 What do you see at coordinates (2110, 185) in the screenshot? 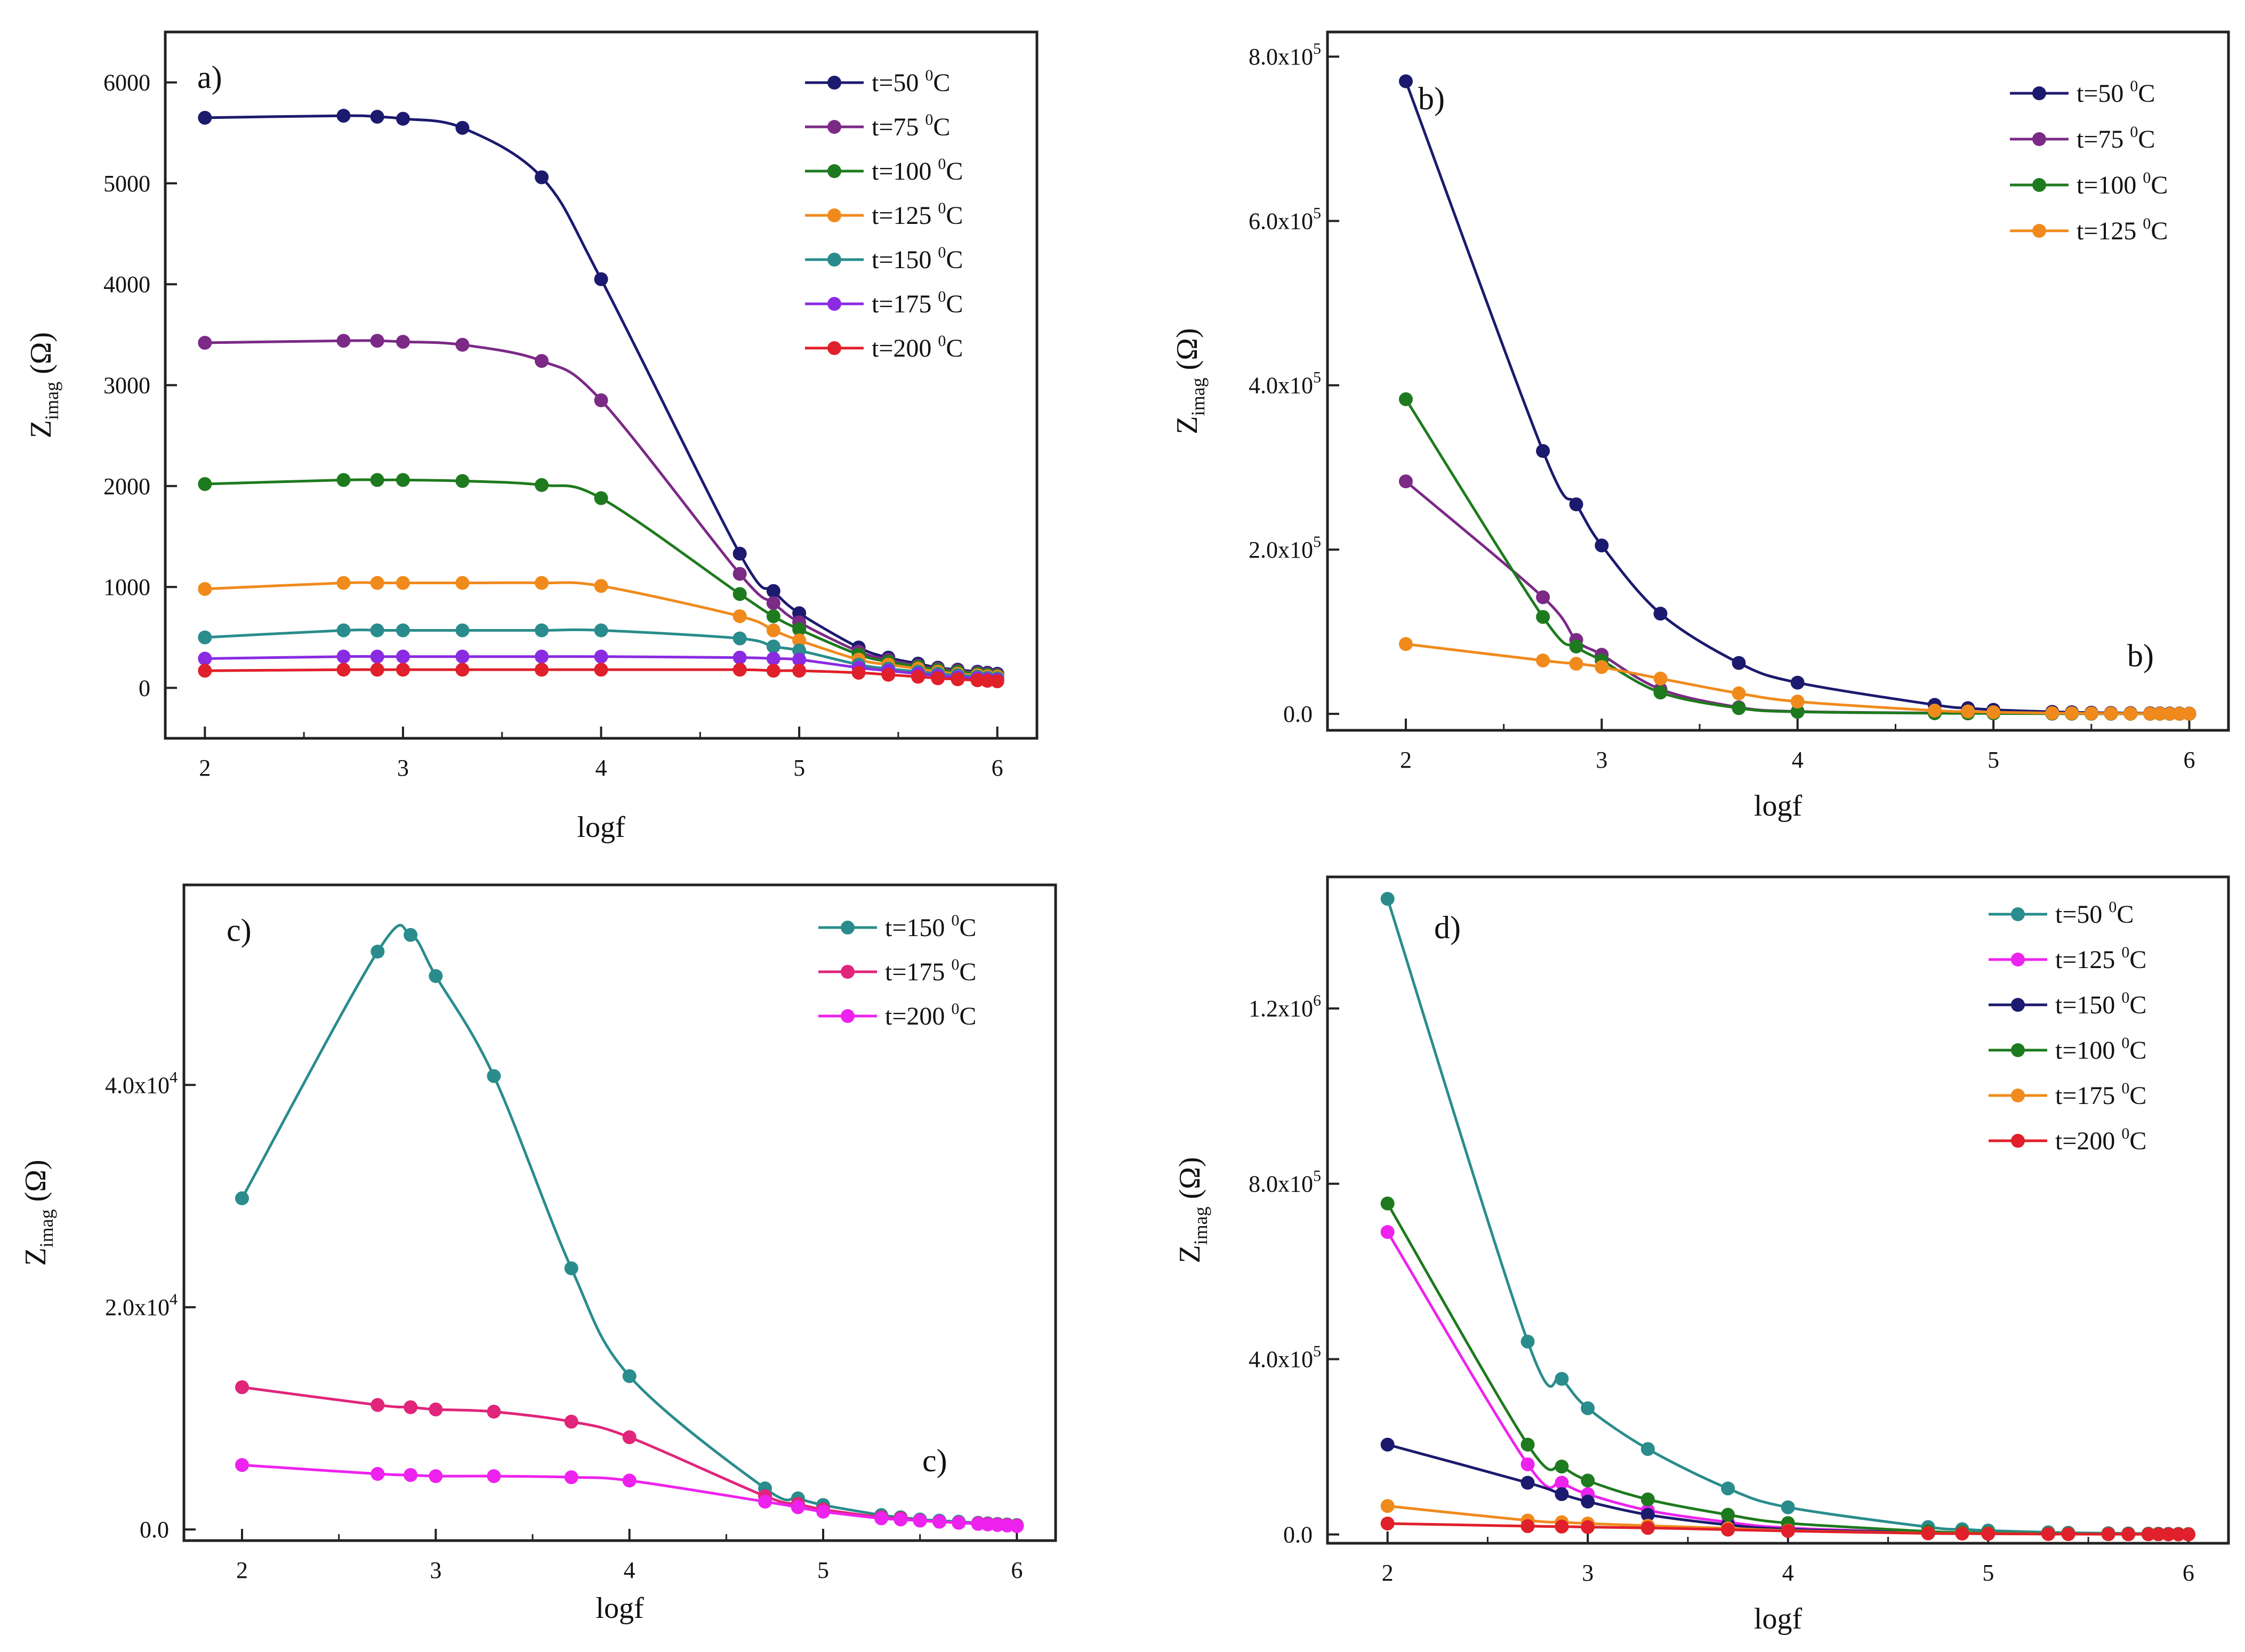
I see `legend-label-temperature: t=100` at bounding box center [2110, 185].